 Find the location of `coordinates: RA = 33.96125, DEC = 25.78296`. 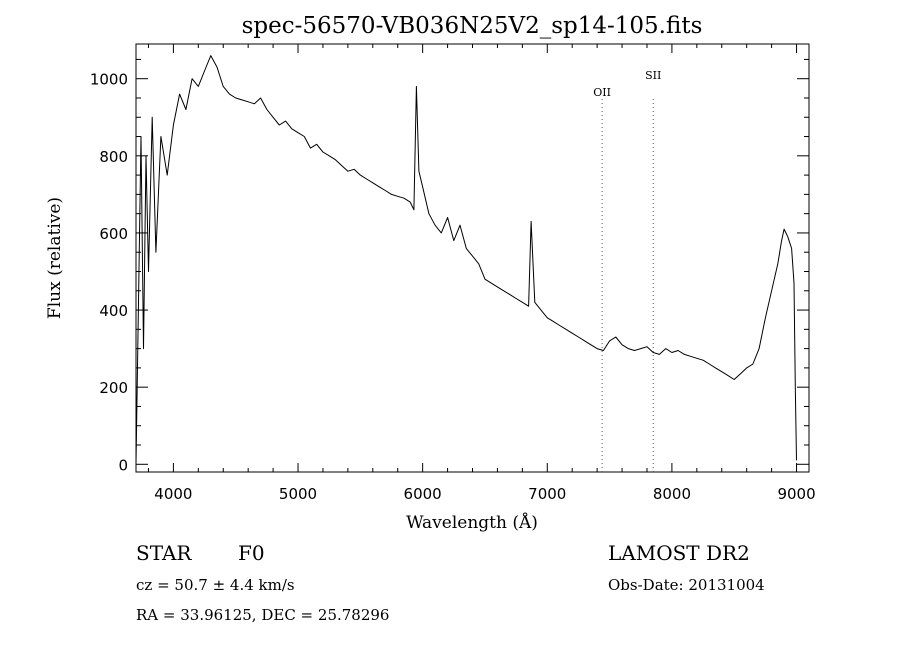

coordinates: RA = 33.96125, DEC = 25.78296 is located at coordinates (262, 615).